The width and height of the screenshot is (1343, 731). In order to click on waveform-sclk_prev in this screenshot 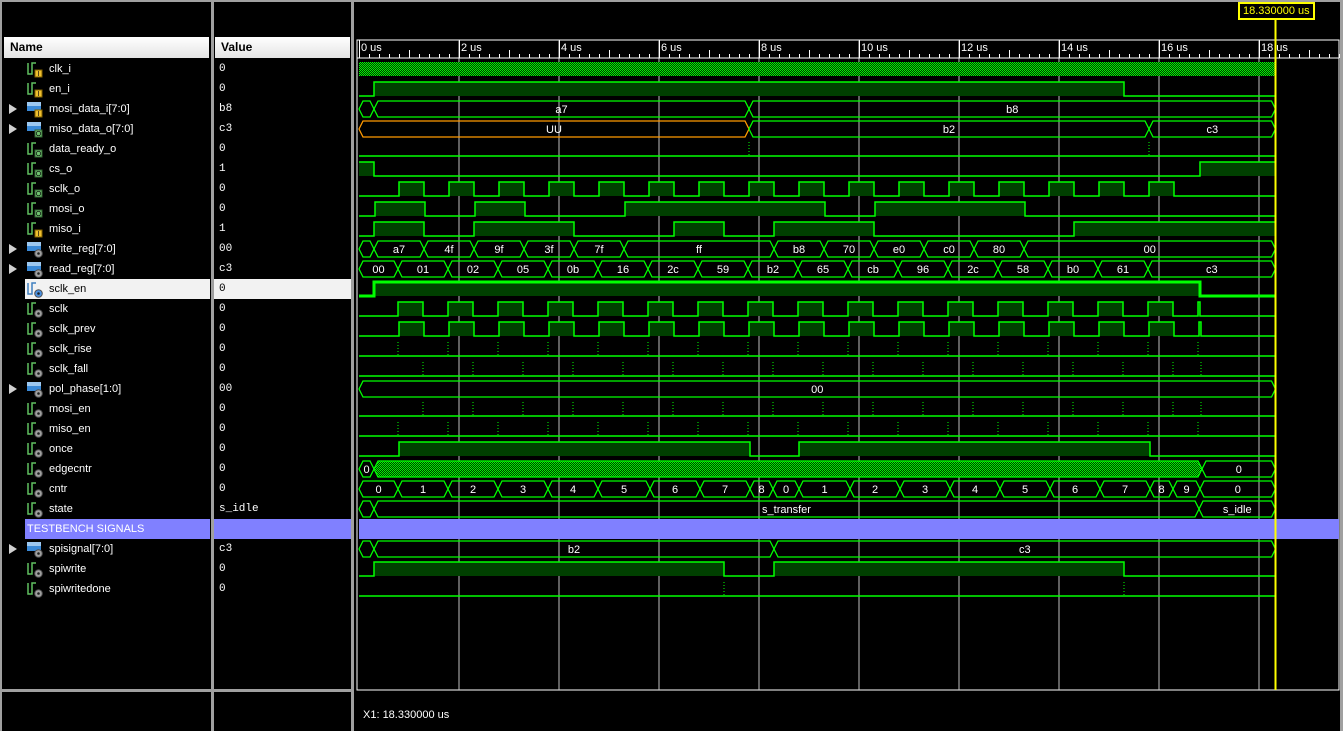, I will do `click(817, 329)`.